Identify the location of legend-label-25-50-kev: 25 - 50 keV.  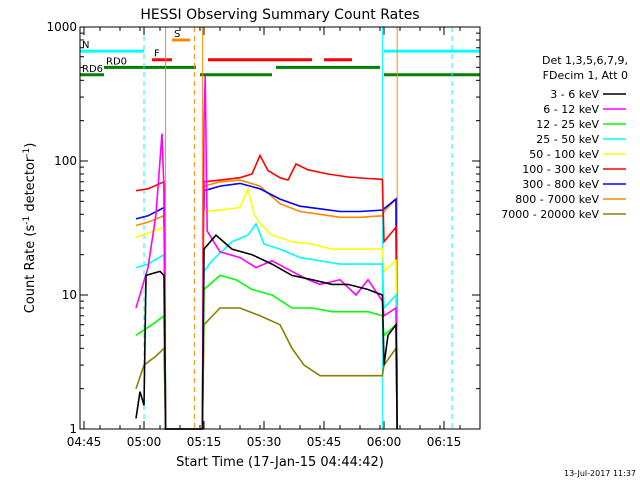
(567, 139).